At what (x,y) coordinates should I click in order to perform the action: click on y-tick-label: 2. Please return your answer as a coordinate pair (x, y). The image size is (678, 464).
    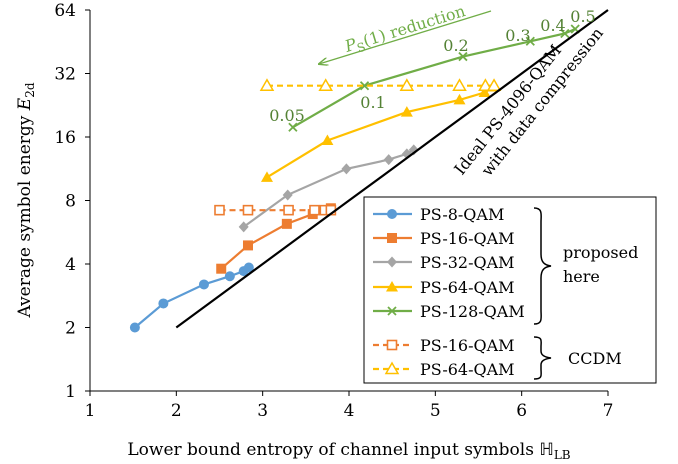
    Looking at the image, I should click on (70, 329).